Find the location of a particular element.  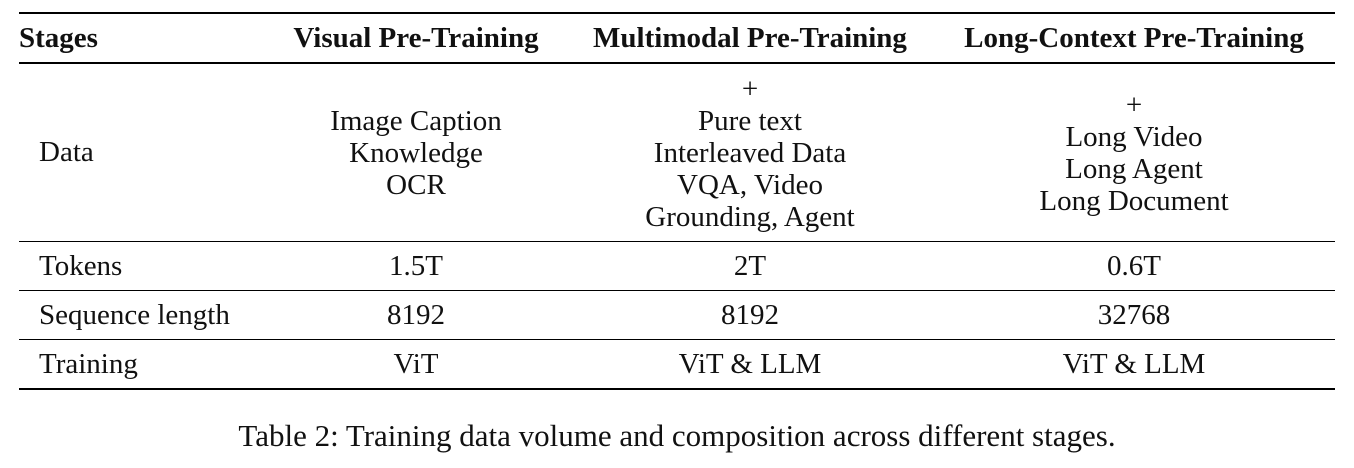

header-visual-pretraining: Visual Pre-Training is located at coordinates (416, 38).